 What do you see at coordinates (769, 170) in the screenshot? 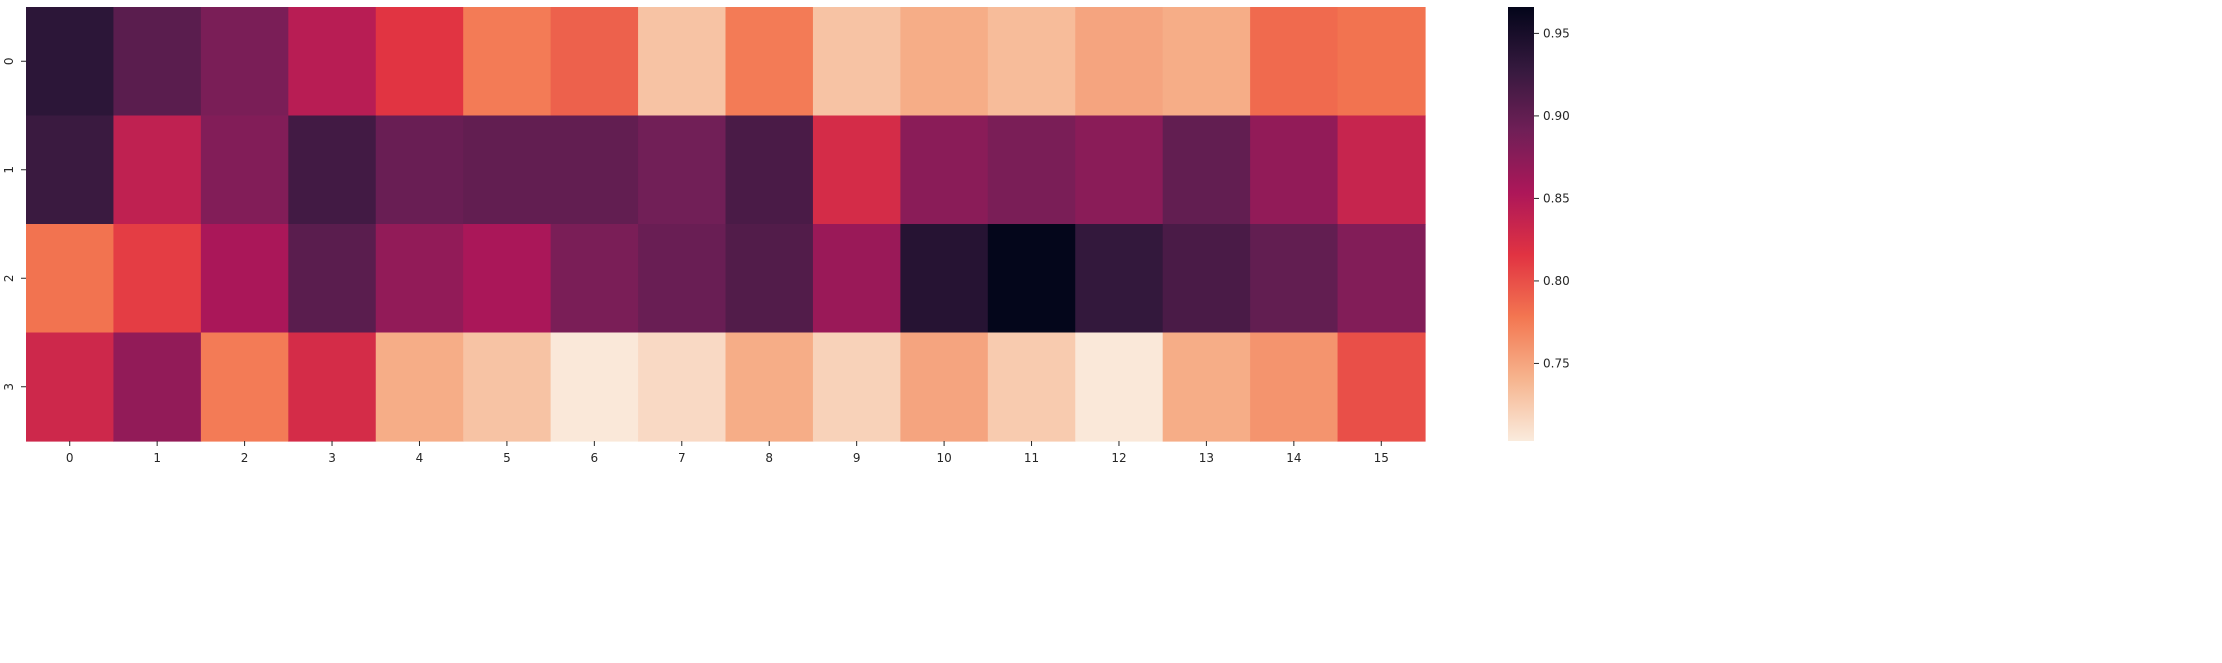
I see `heatmap-cell-r1-c8` at bounding box center [769, 170].